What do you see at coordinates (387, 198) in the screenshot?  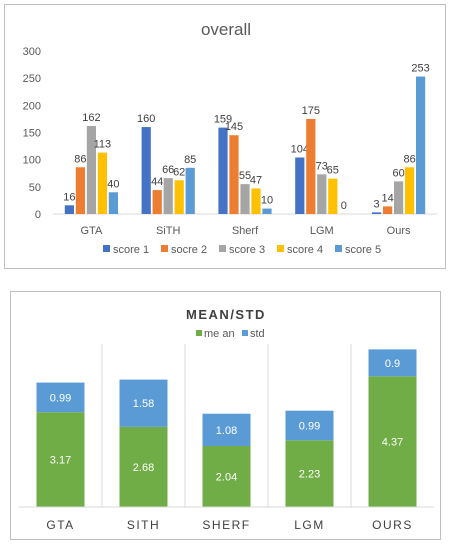 I see `data-label: 14` at bounding box center [387, 198].